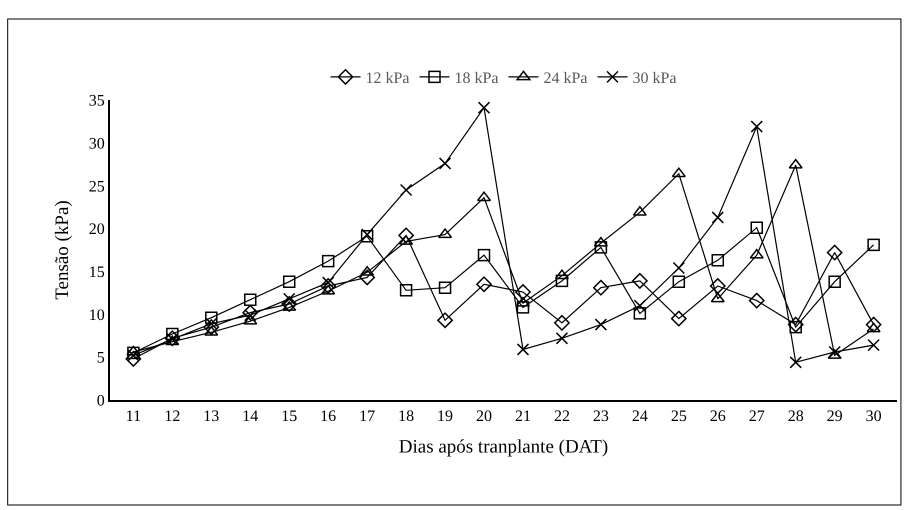 Image resolution: width=907 pixels, height=510 pixels. What do you see at coordinates (874, 417) in the screenshot?
I see `x-tick-label: 30` at bounding box center [874, 417].